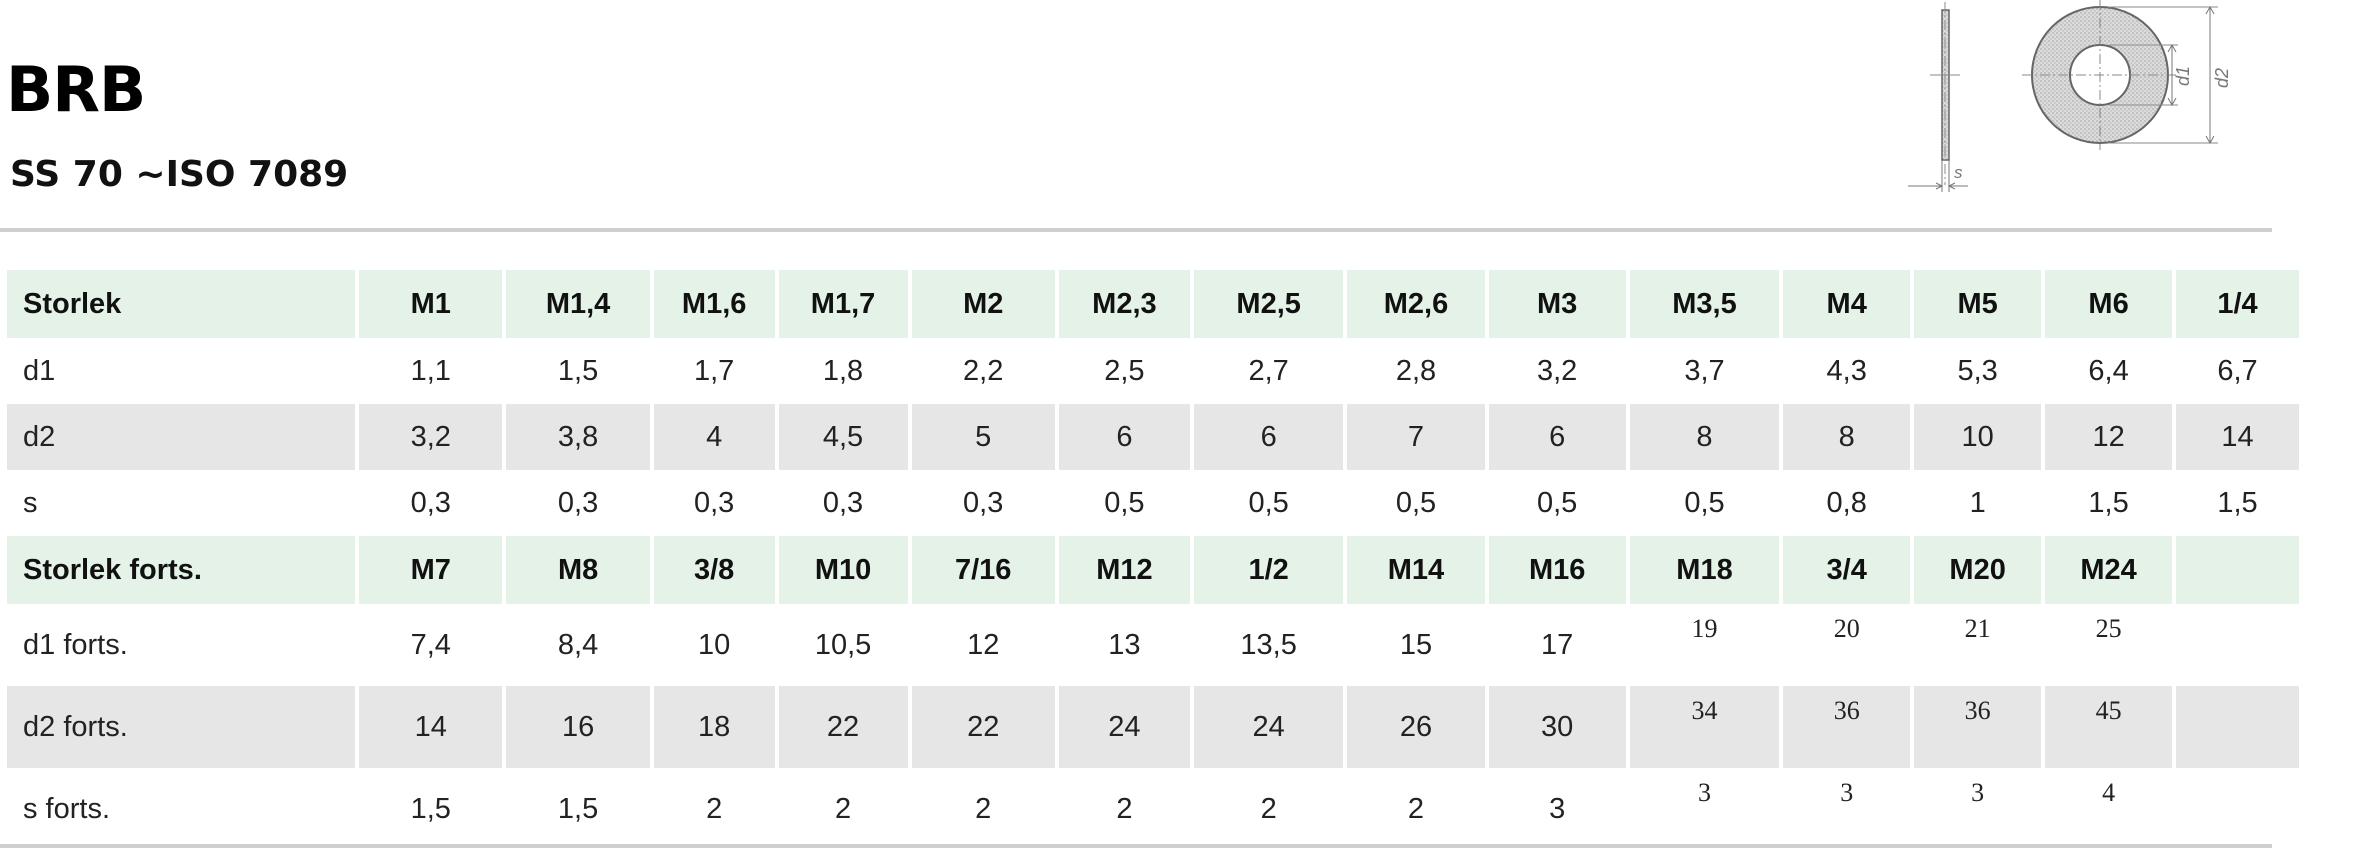  Describe the element at coordinates (1416, 727) in the screenshot. I see `table-cell: 26` at that location.